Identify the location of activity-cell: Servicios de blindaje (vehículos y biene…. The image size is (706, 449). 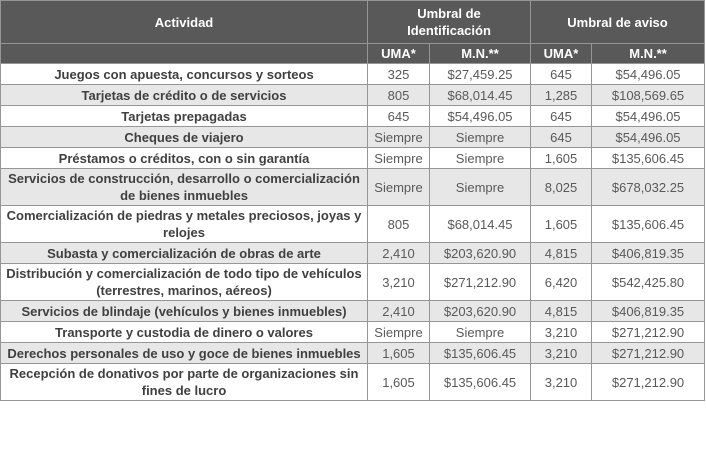
(184, 311).